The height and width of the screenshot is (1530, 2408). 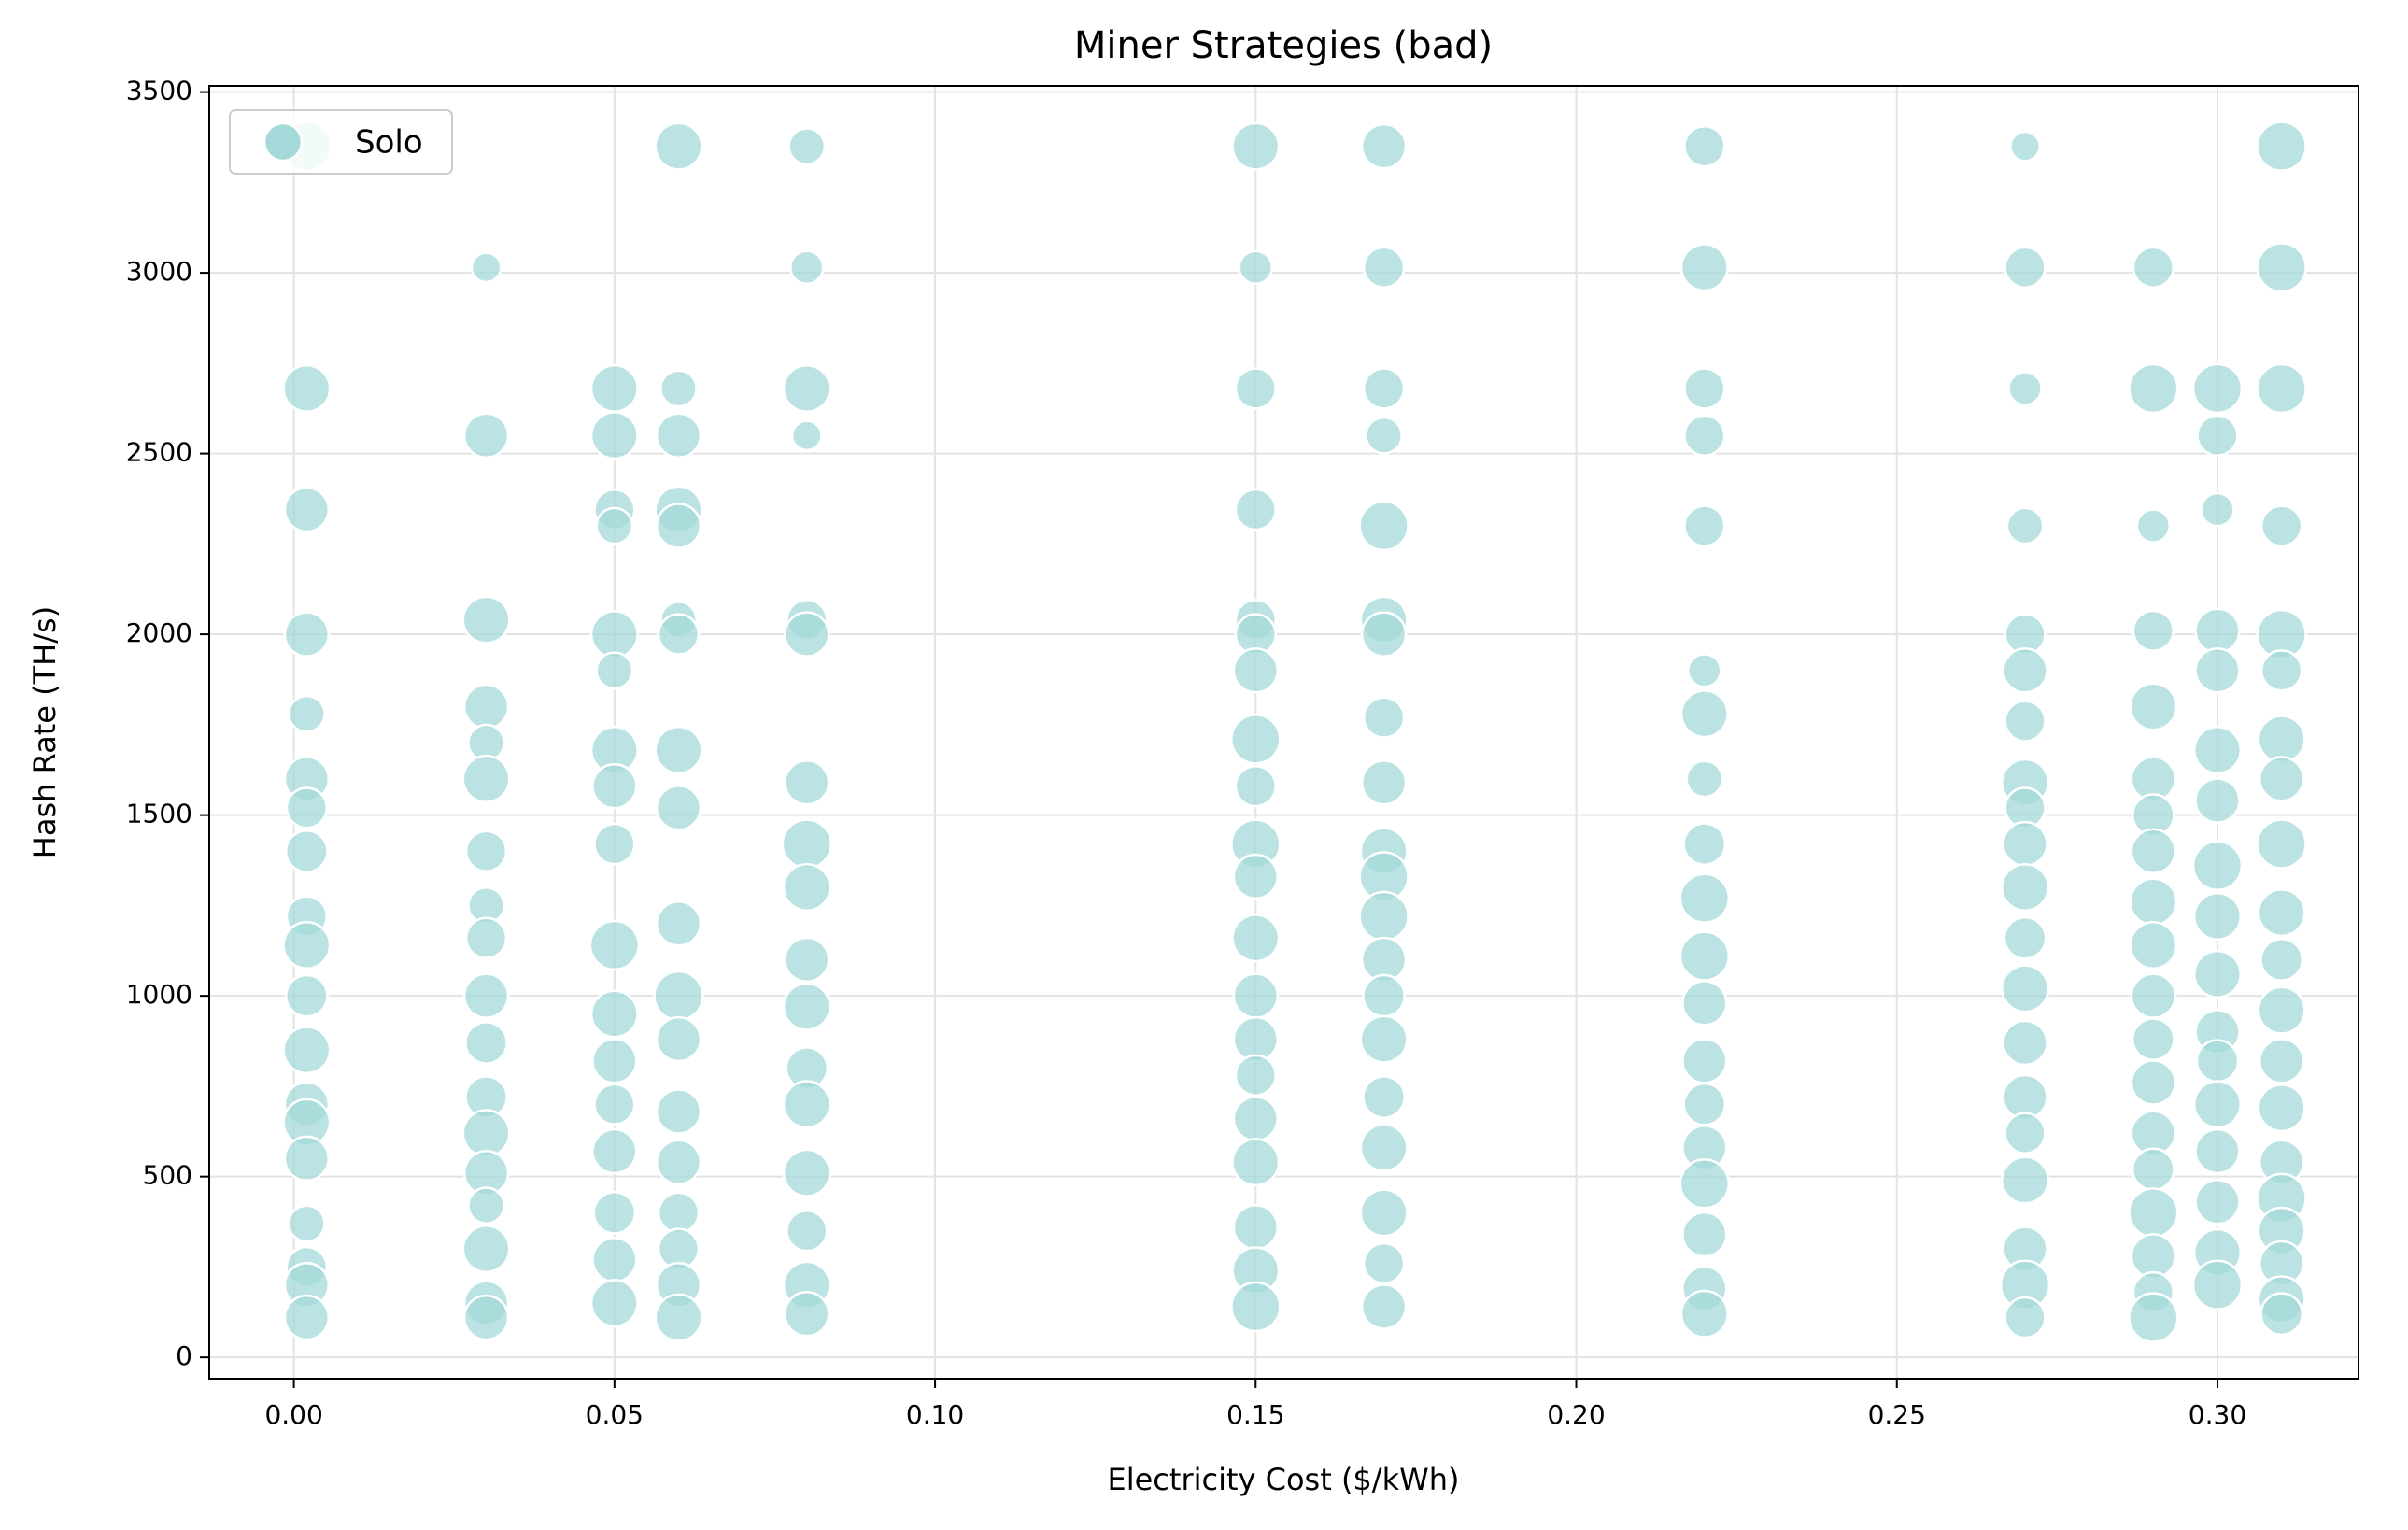 What do you see at coordinates (159, 91) in the screenshot?
I see `y-tick-label: 3500` at bounding box center [159, 91].